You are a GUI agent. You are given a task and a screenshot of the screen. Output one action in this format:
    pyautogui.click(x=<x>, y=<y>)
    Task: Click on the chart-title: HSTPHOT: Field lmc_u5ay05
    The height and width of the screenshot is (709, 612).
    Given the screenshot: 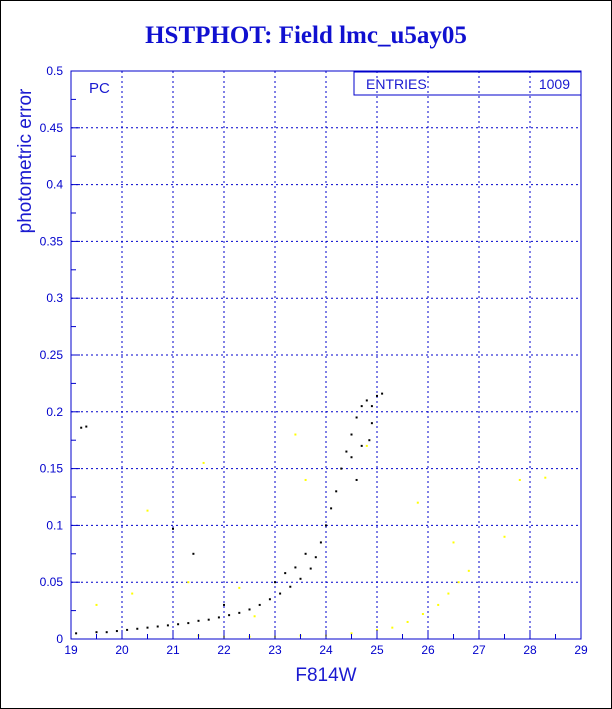 What is the action you would take?
    pyautogui.click(x=306, y=35)
    